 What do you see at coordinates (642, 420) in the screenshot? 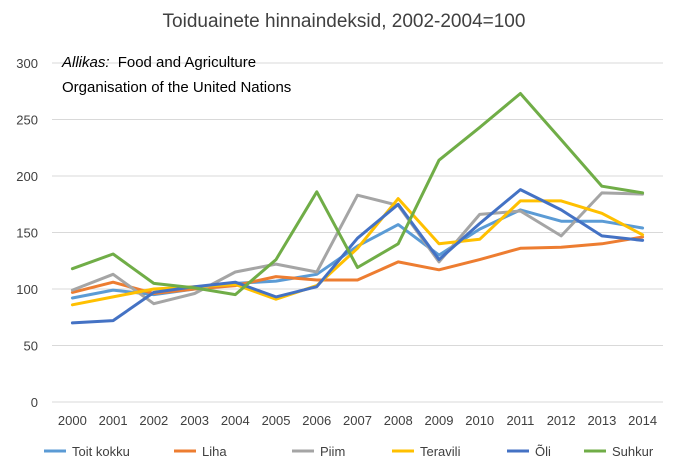
I see `x-tick-label: 2014` at bounding box center [642, 420].